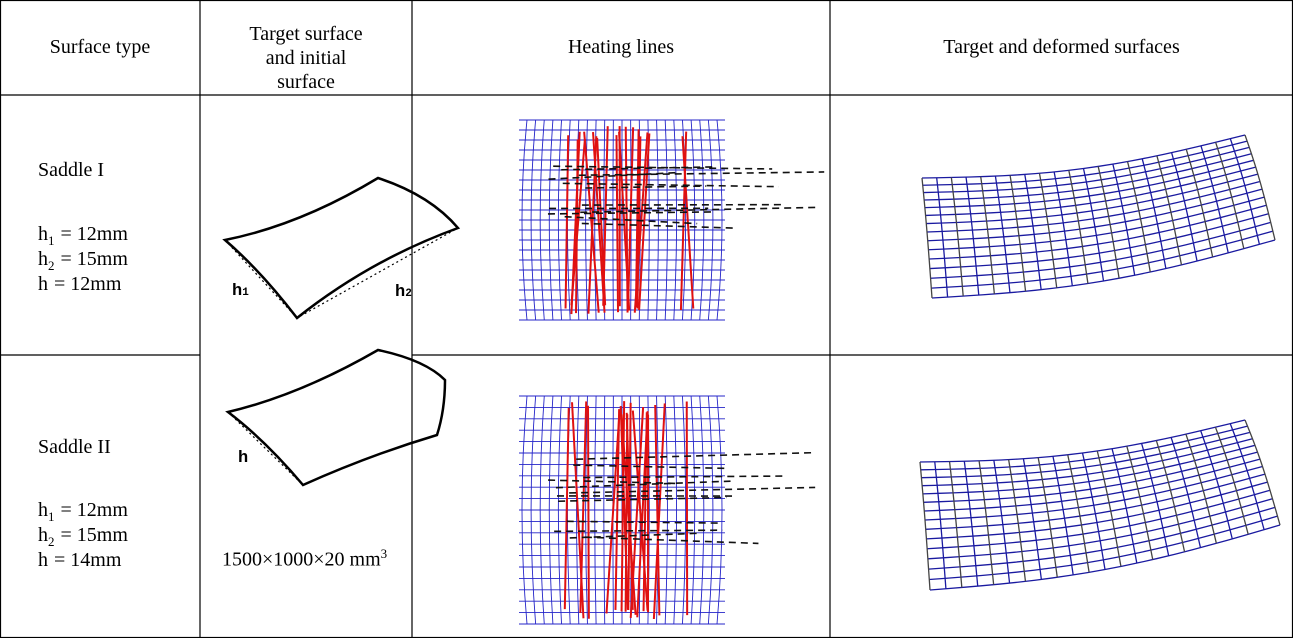  What do you see at coordinates (336, 417) in the screenshot?
I see `saddle-outline` at bounding box center [336, 417].